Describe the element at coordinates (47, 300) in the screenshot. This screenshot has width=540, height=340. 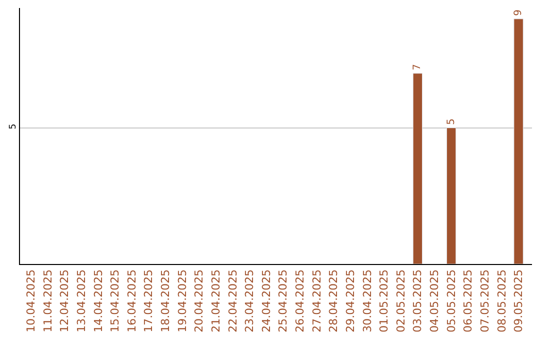
I see `x-tick-label: 11.04.2025` at that location.